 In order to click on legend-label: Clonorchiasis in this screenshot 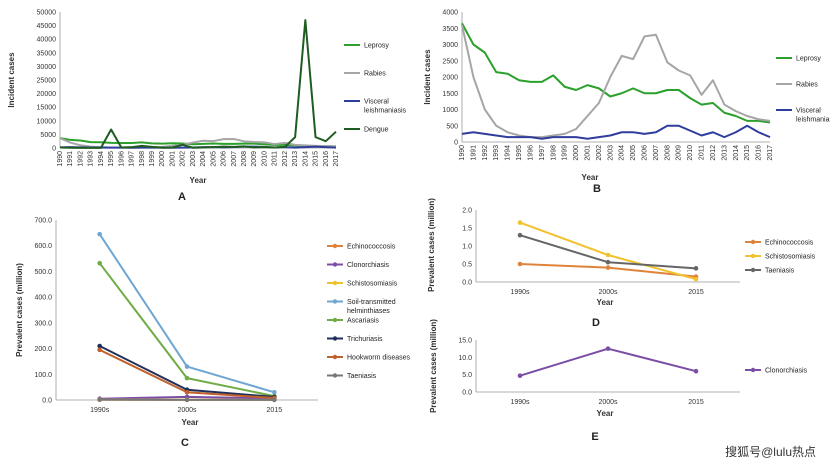, I will do `click(368, 265)`.